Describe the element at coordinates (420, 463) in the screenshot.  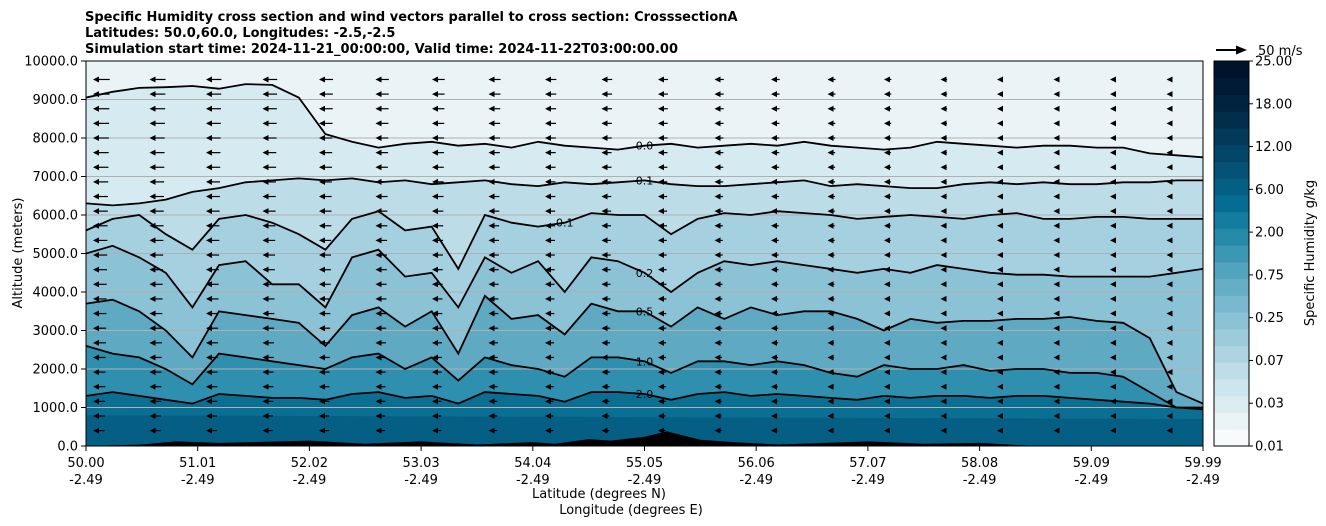
I see `x-tick-lat-3: 53.03` at that location.